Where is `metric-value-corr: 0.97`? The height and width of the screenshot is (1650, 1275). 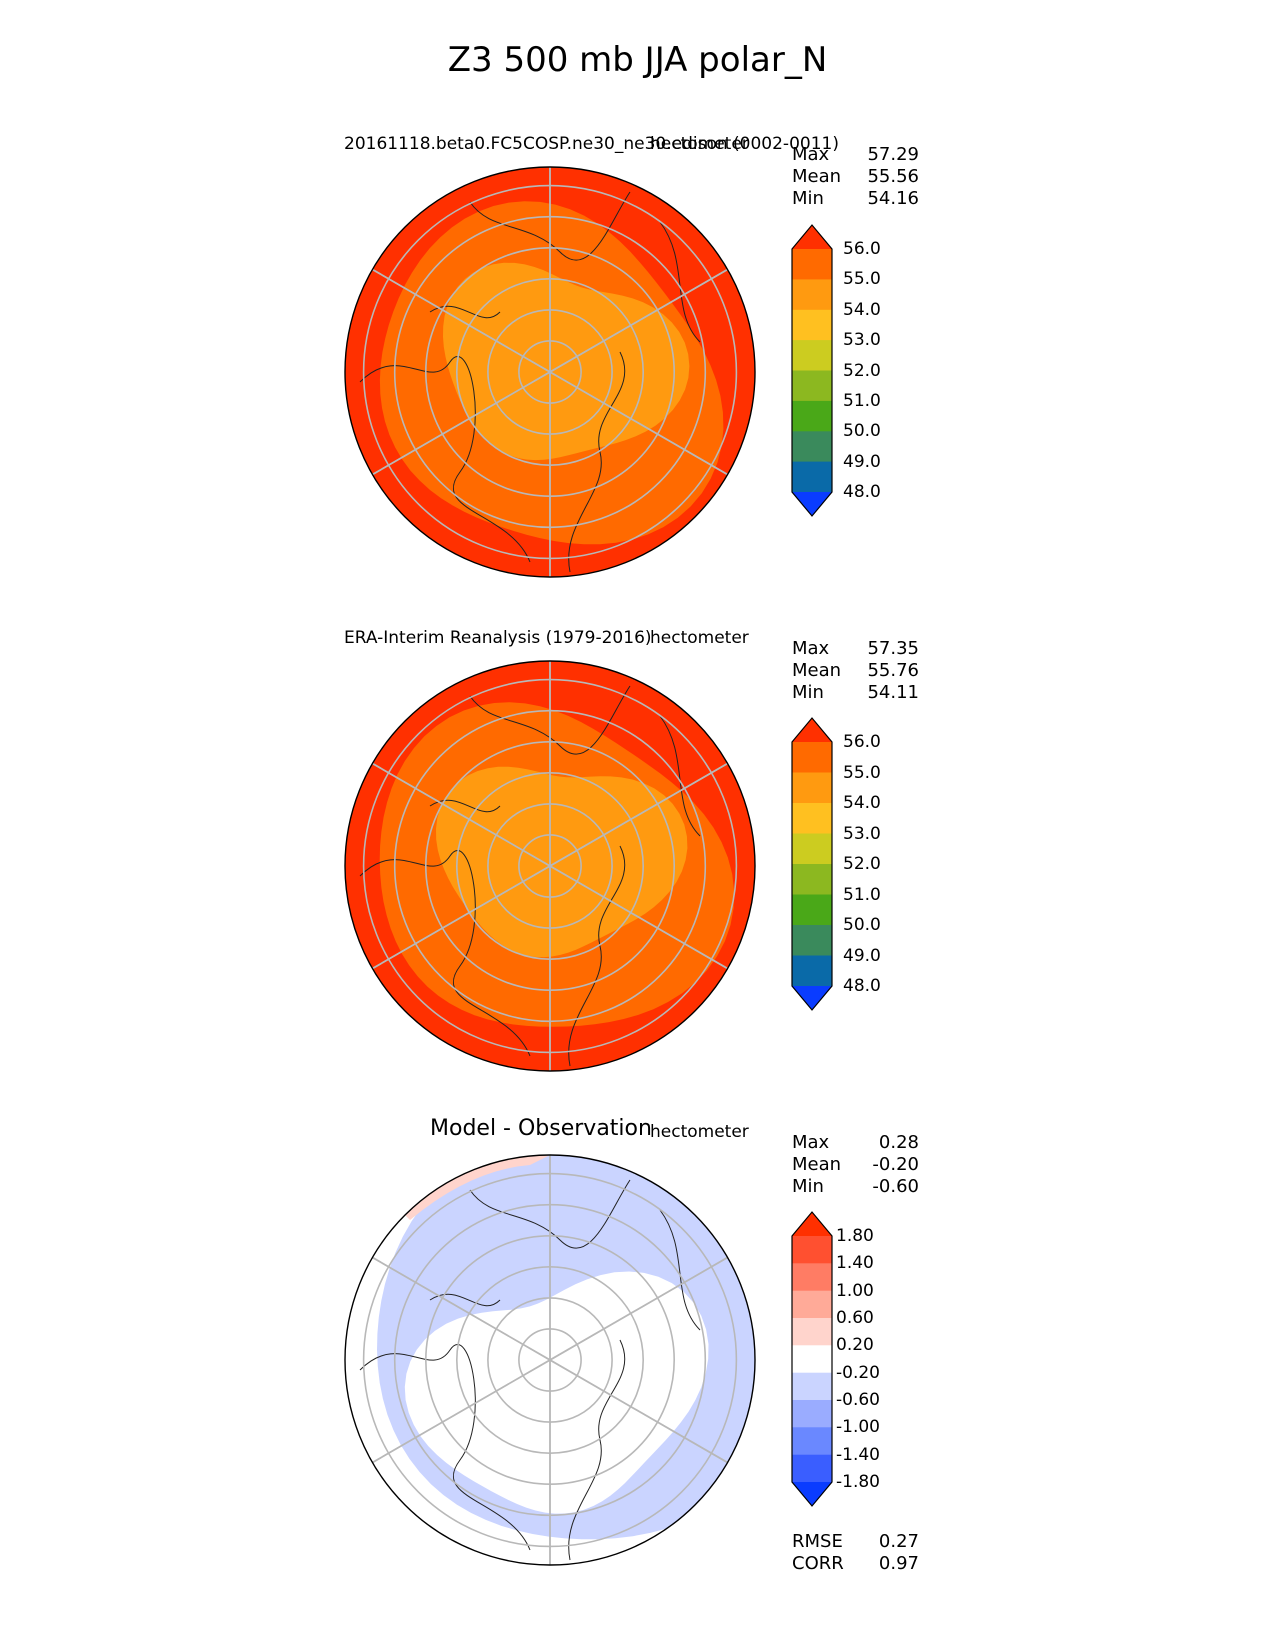 metric-value-corr: 0.97 is located at coordinates (898, 1563).